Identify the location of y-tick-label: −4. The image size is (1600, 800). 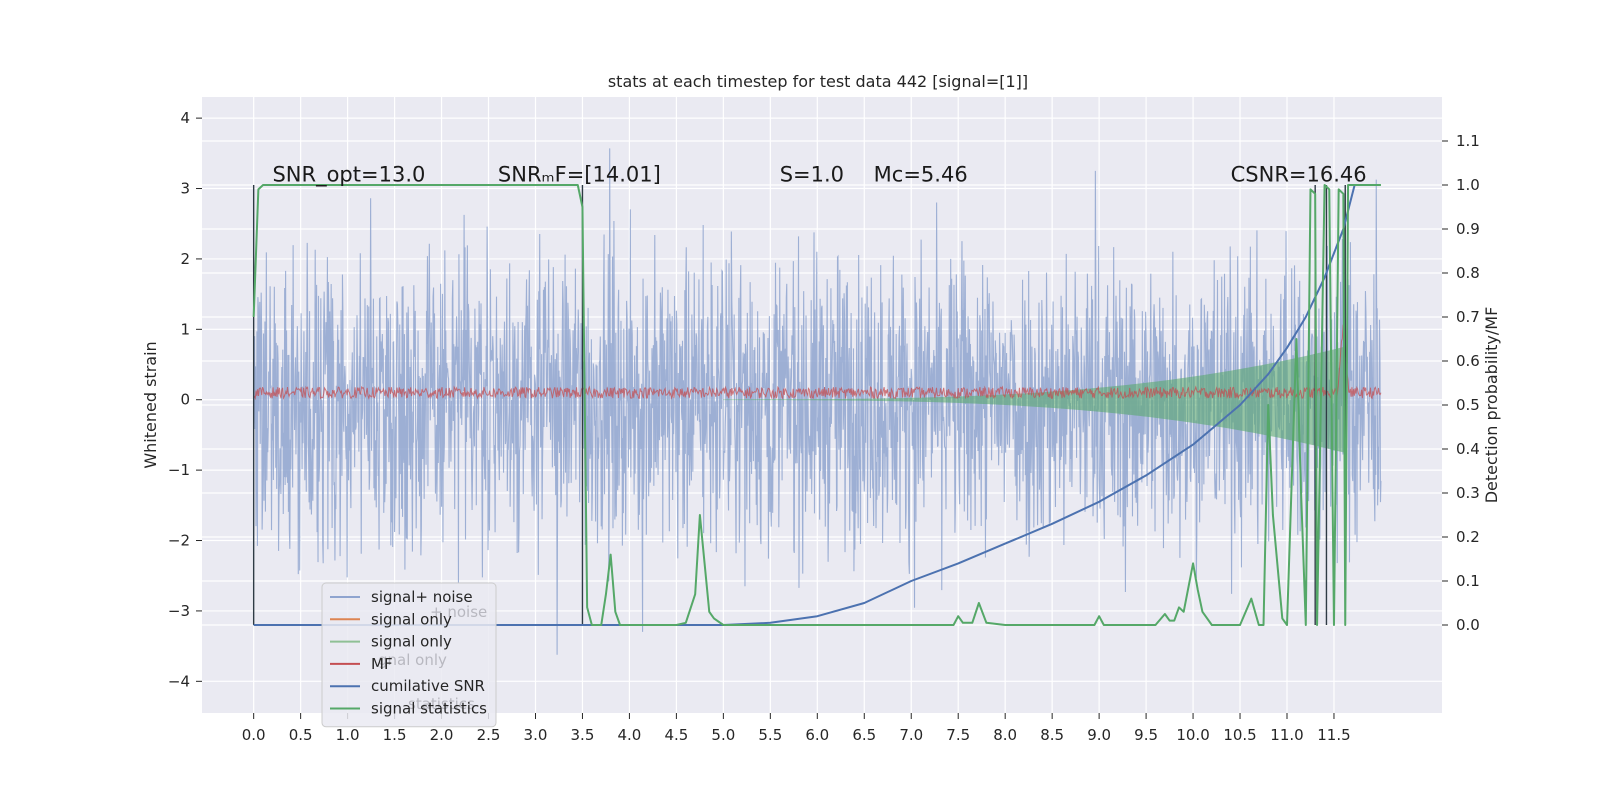
(179, 681).